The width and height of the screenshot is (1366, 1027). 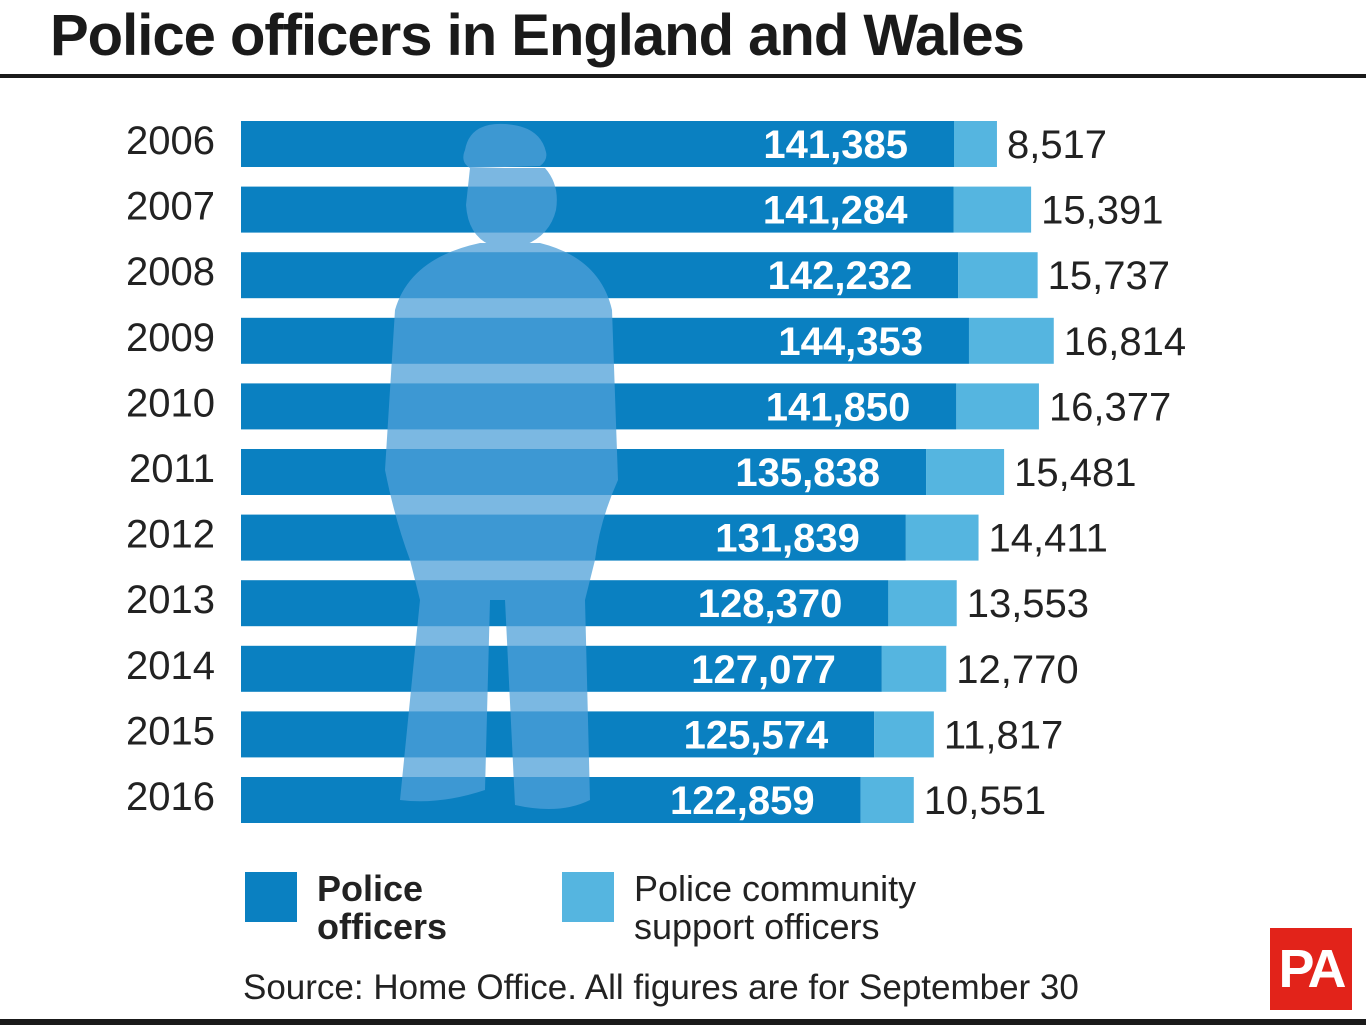 I want to click on bar-pcso-2011, so click(x=965, y=472).